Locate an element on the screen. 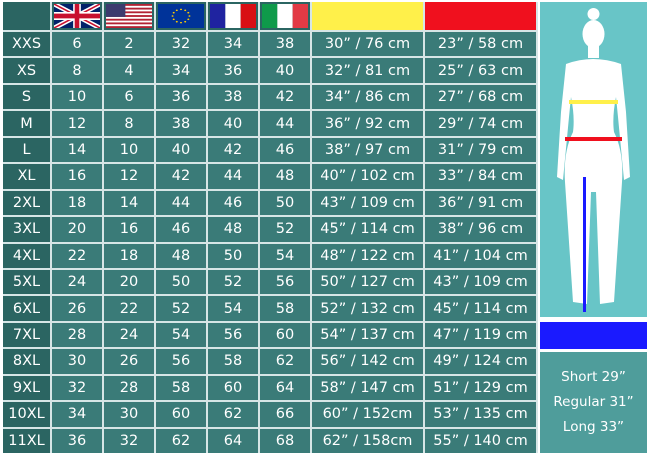 Image resolution: width=650 pixels, height=455 pixels. cell-hip: 33” / 84 cm is located at coordinates (480, 176).